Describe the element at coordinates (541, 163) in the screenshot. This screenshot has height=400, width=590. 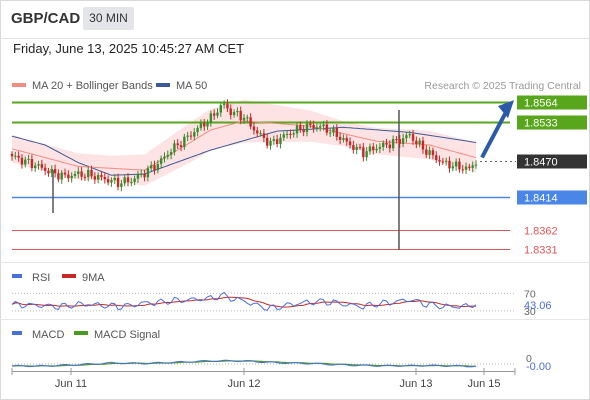
I see `level-label-1.8470: 1.8470` at that location.